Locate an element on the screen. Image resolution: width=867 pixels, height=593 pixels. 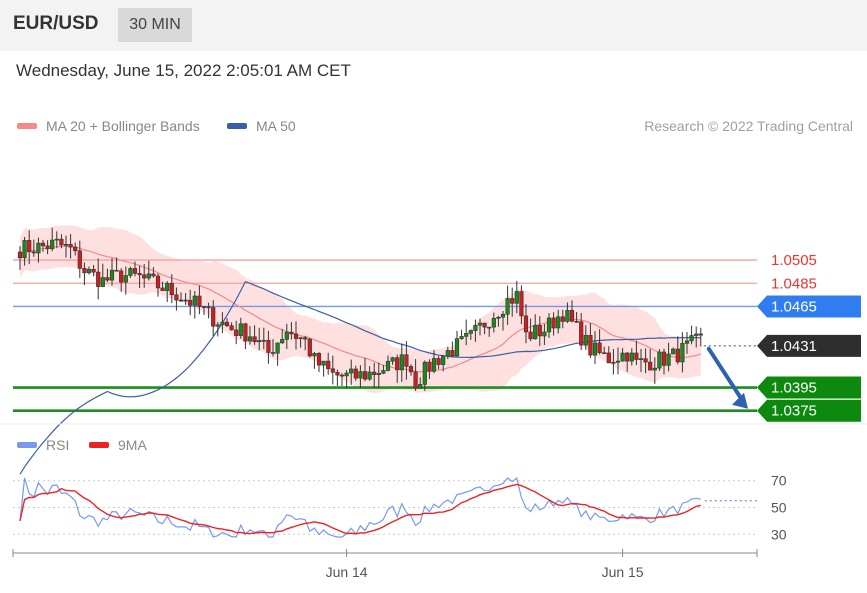
timeframe-button: 30 MIN is located at coordinates (155, 25).